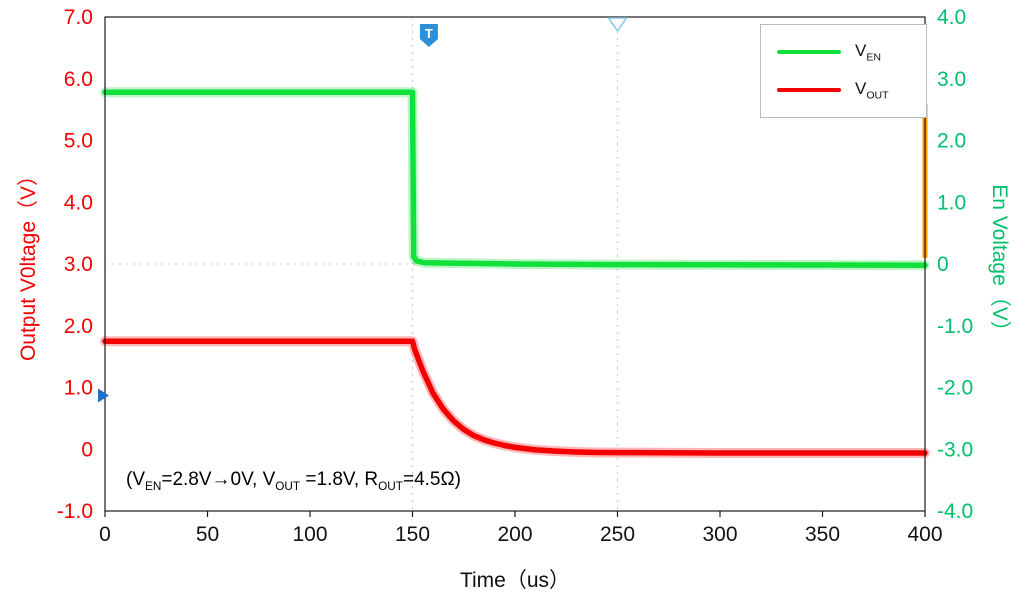 Image resolution: width=1027 pixels, height=600 pixels. I want to click on legend-label-ven: VEN, so click(868, 52).